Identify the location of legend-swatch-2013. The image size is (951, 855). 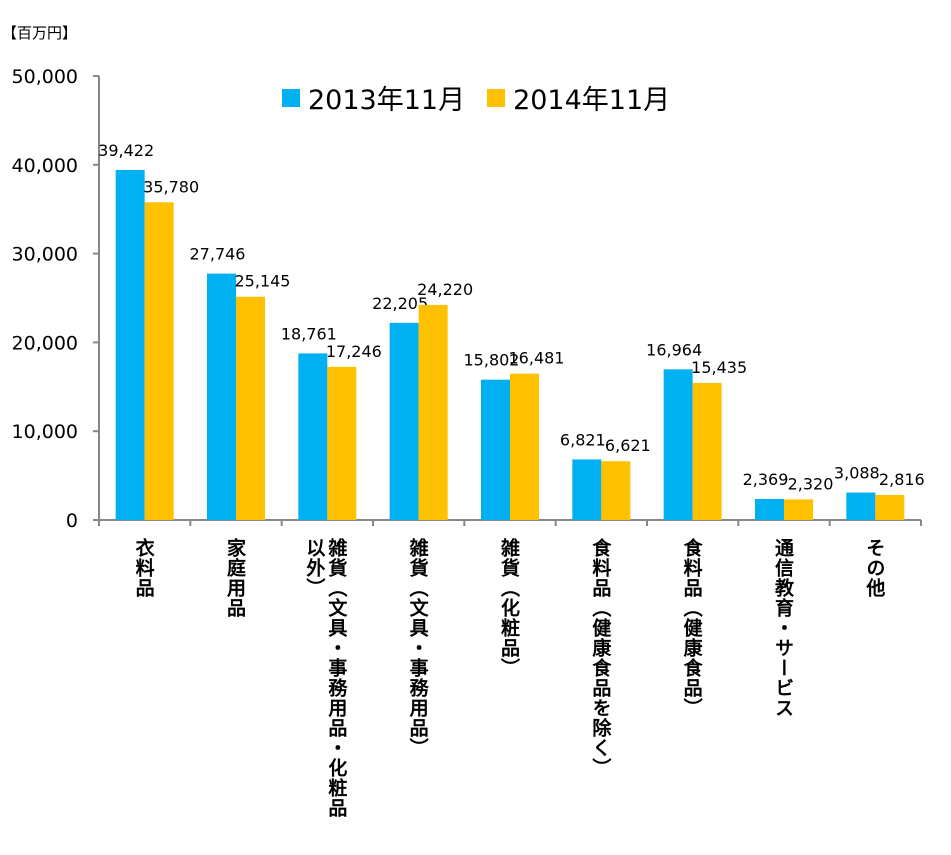
(291, 97).